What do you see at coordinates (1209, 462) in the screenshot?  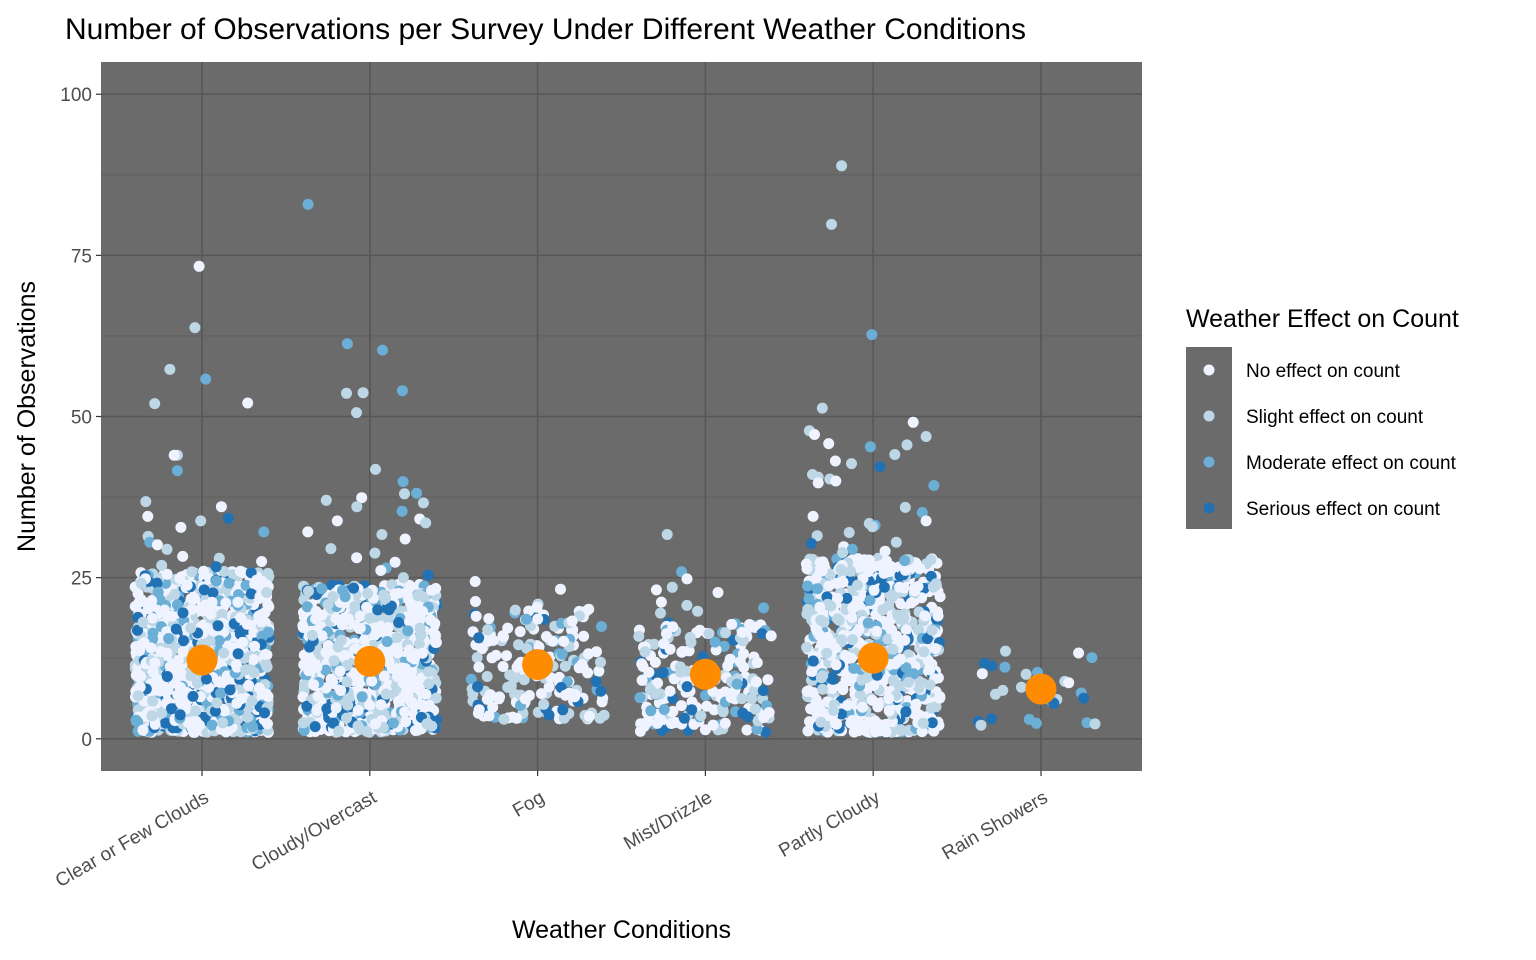 I see `legend-key` at bounding box center [1209, 462].